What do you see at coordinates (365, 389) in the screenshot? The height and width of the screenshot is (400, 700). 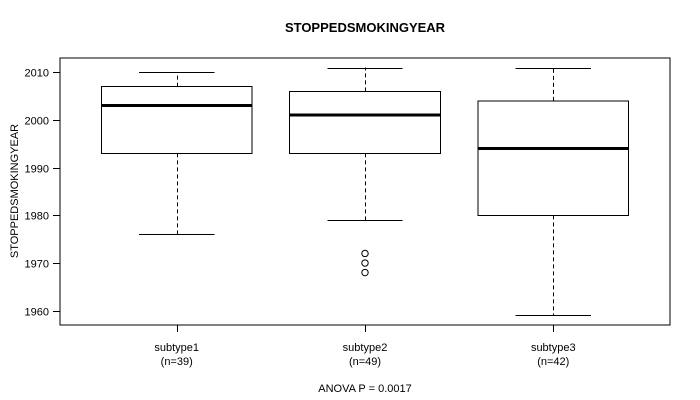 I see `anova-p-annotation: ANOVA P = 0.0017` at bounding box center [365, 389].